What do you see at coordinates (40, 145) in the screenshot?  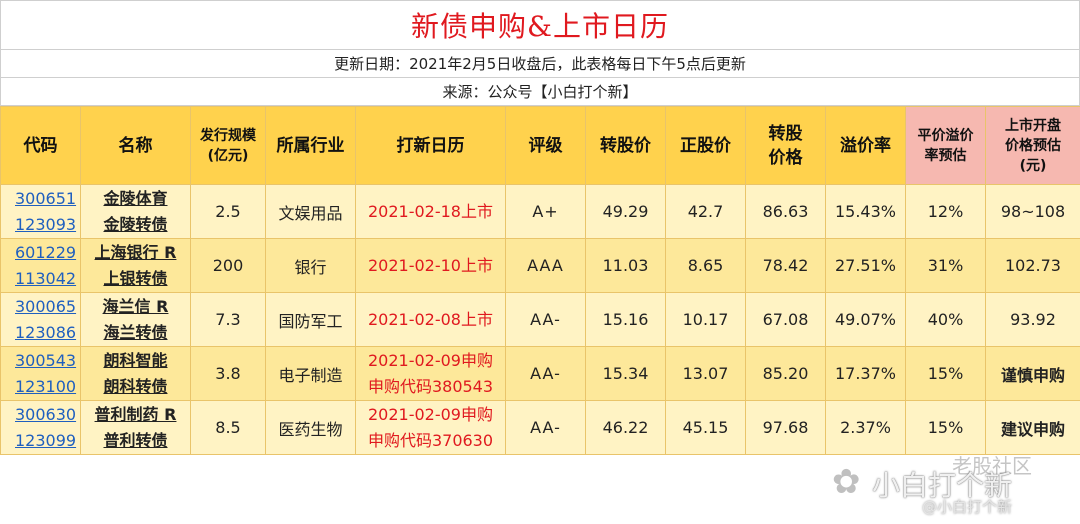 I see `header-code: 代码` at bounding box center [40, 145].